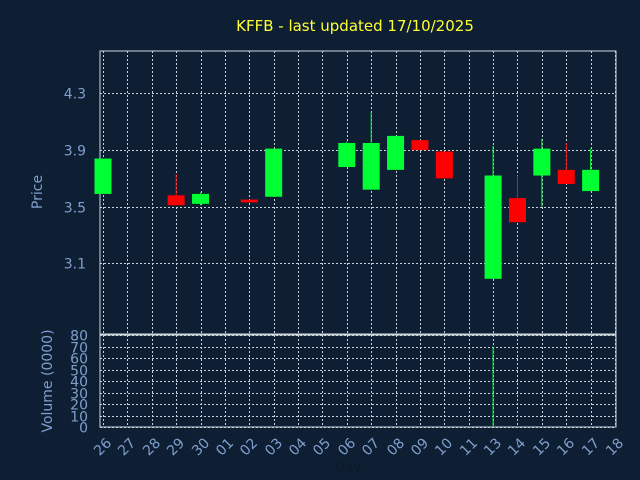 The image size is (640, 480). Describe the element at coordinates (355, 26) in the screenshot. I see `chart-title: KFFB - last updated 17/10/2025` at that location.